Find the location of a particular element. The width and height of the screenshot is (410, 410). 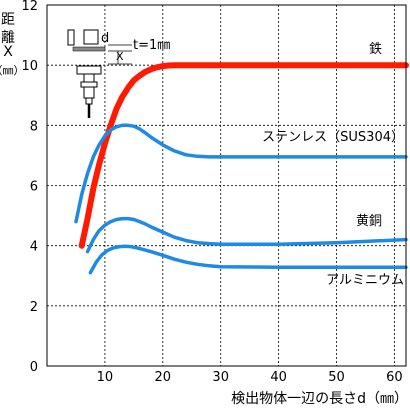

x-tick-label: 20 is located at coordinates (163, 377).